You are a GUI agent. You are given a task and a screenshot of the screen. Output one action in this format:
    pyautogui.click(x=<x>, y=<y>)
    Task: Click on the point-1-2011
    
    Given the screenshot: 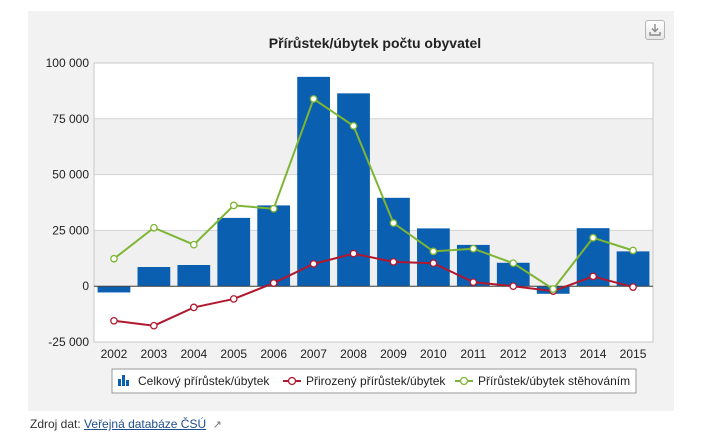 What is the action you would take?
    pyautogui.click(x=473, y=282)
    